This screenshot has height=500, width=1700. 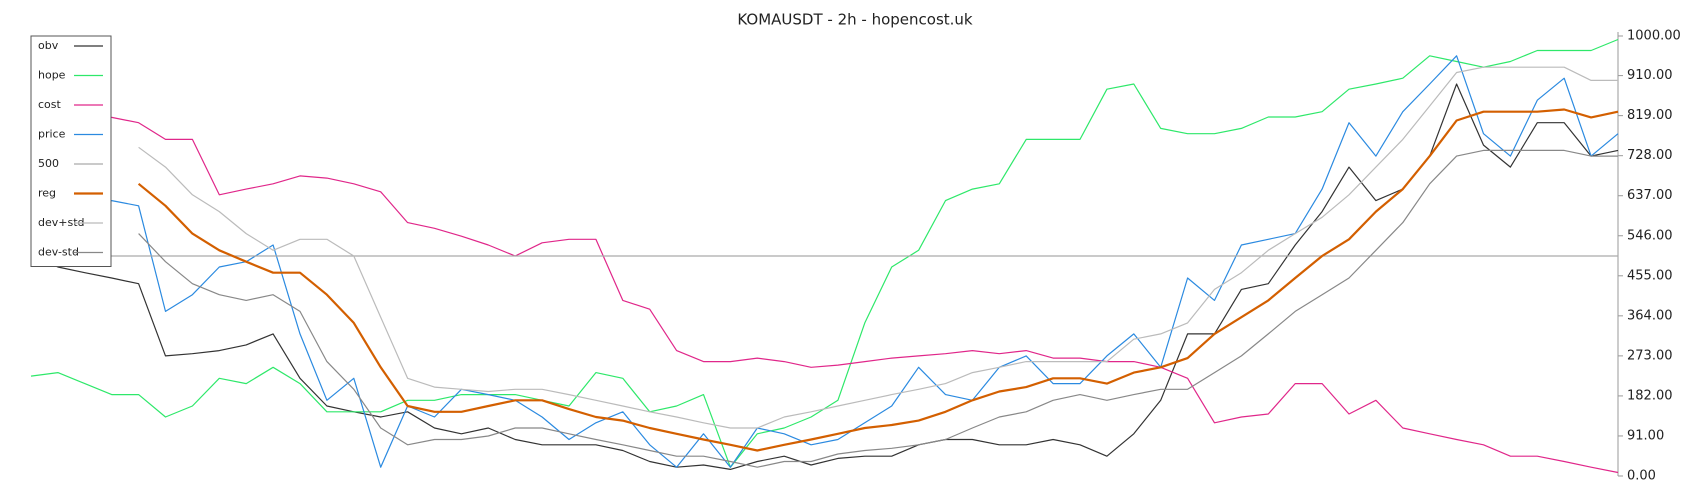 What do you see at coordinates (1650, 115) in the screenshot?
I see `y-tick-label: 819.00` at bounding box center [1650, 115].